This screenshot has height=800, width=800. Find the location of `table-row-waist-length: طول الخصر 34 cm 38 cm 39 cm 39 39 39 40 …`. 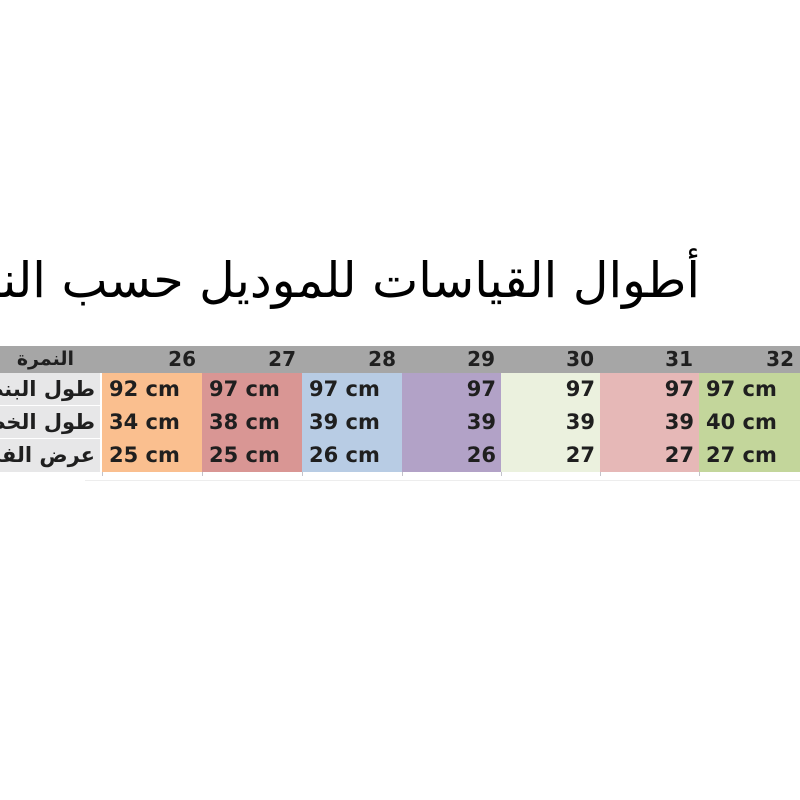

table-row-waist-length: طول الخصر 34 cm 38 cm 39 cm 39 39 39 40 … is located at coordinates (400, 422).